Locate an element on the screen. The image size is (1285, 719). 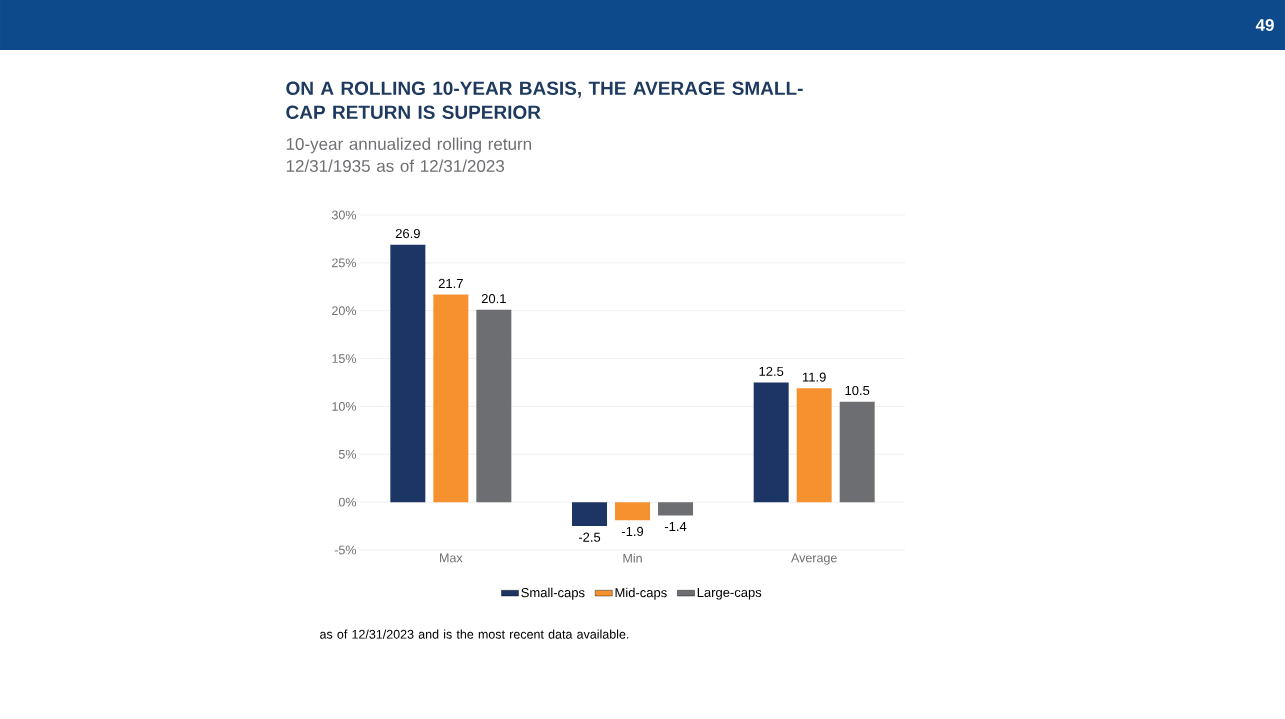
data-label: 12.5 is located at coordinates (771, 371).